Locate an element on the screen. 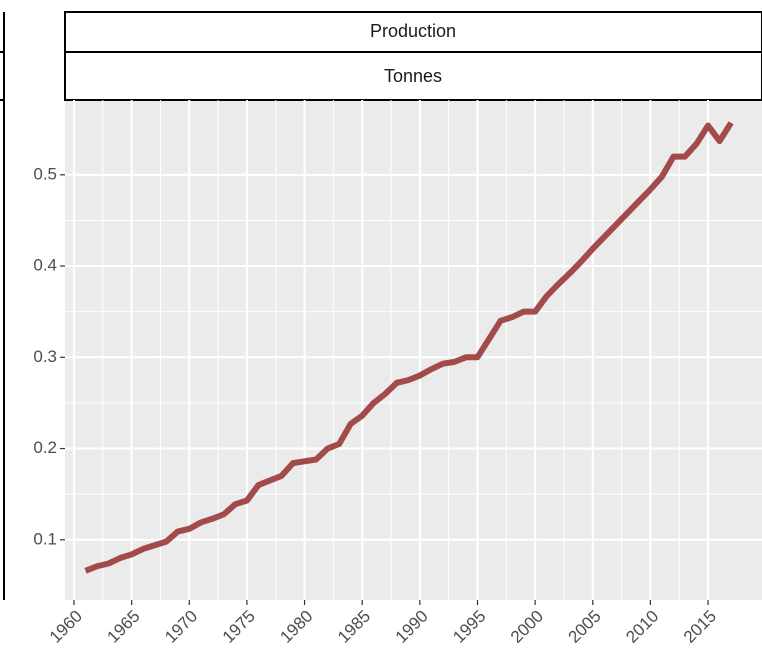  strip-label: Production is located at coordinates (413, 31).